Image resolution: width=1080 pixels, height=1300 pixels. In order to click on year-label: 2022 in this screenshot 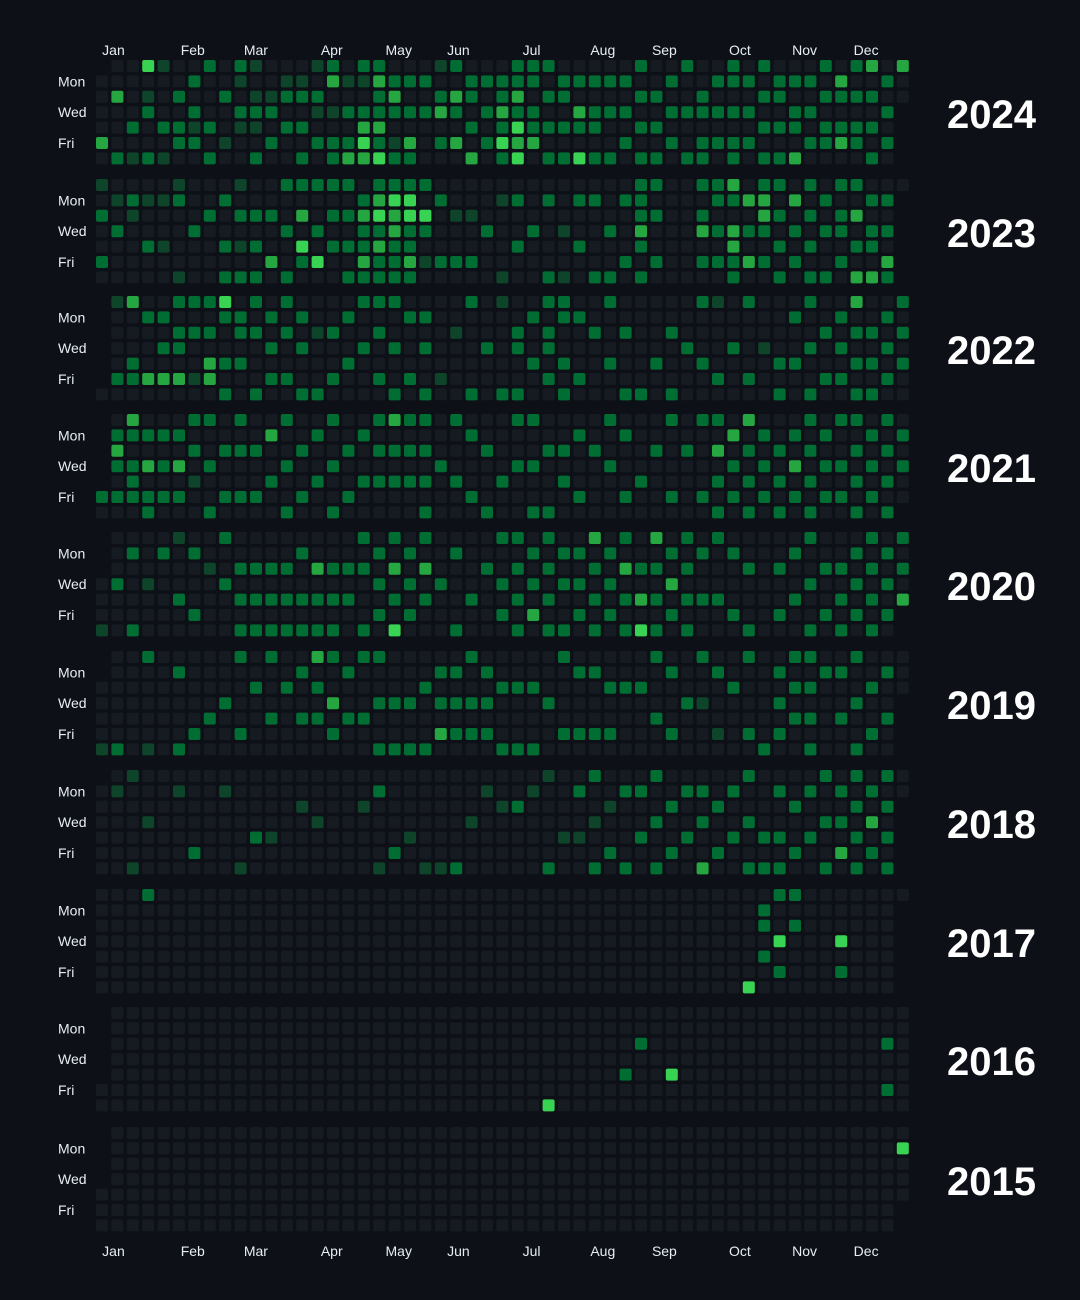, I will do `click(991, 351)`.